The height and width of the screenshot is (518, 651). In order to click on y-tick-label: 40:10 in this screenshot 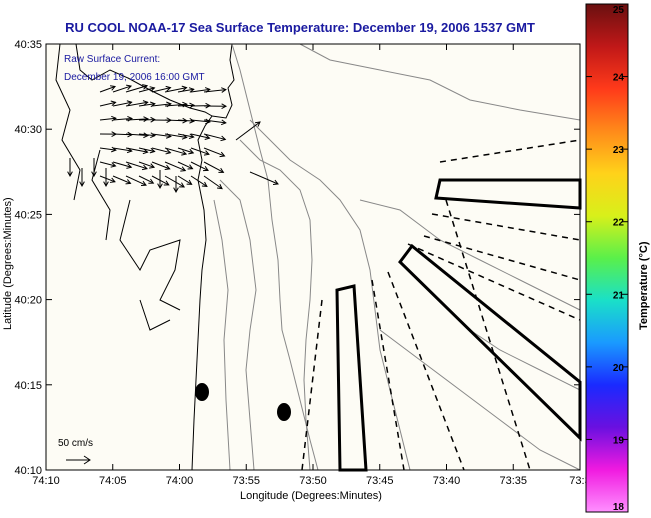, I will do `click(28, 471)`.